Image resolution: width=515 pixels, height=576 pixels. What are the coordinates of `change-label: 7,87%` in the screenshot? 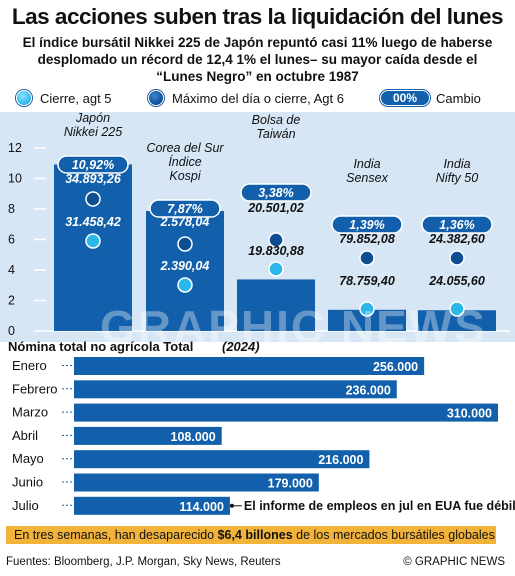 It's located at (184, 209).